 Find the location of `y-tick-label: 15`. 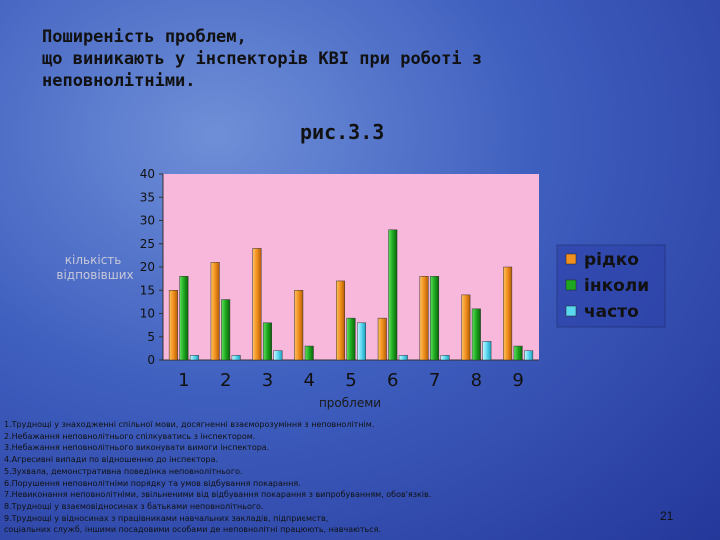

y-tick-label: 15 is located at coordinates (147, 290).